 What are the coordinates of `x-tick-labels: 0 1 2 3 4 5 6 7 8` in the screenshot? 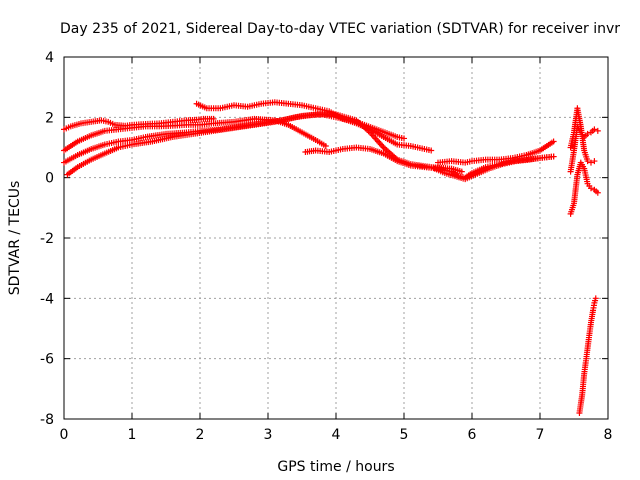 It's located at (336, 435).